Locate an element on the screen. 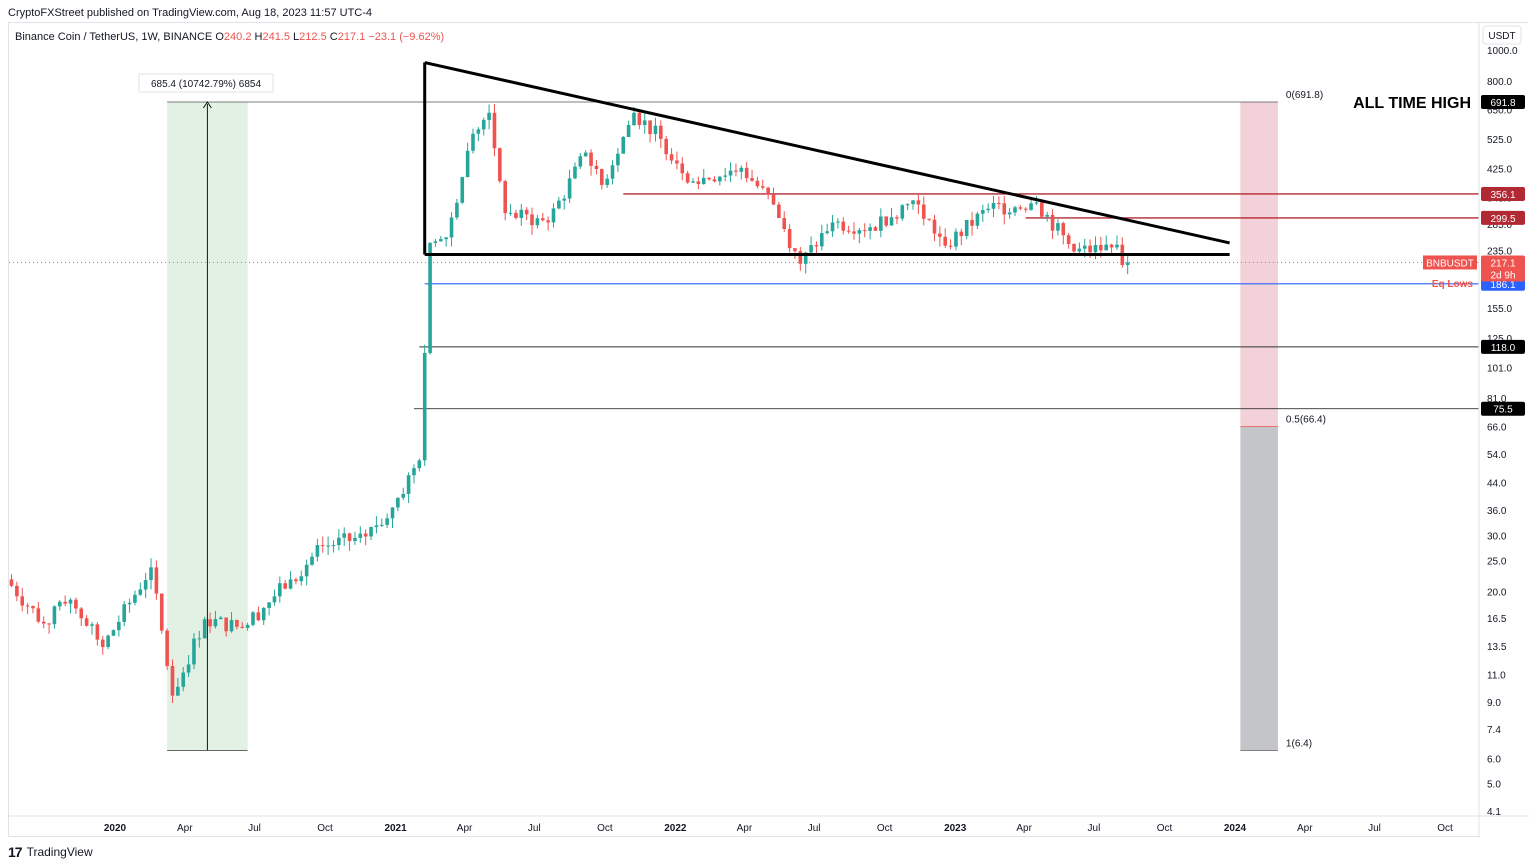 The width and height of the screenshot is (1536, 866). y-tick-label: 235.0 is located at coordinates (1499, 251).